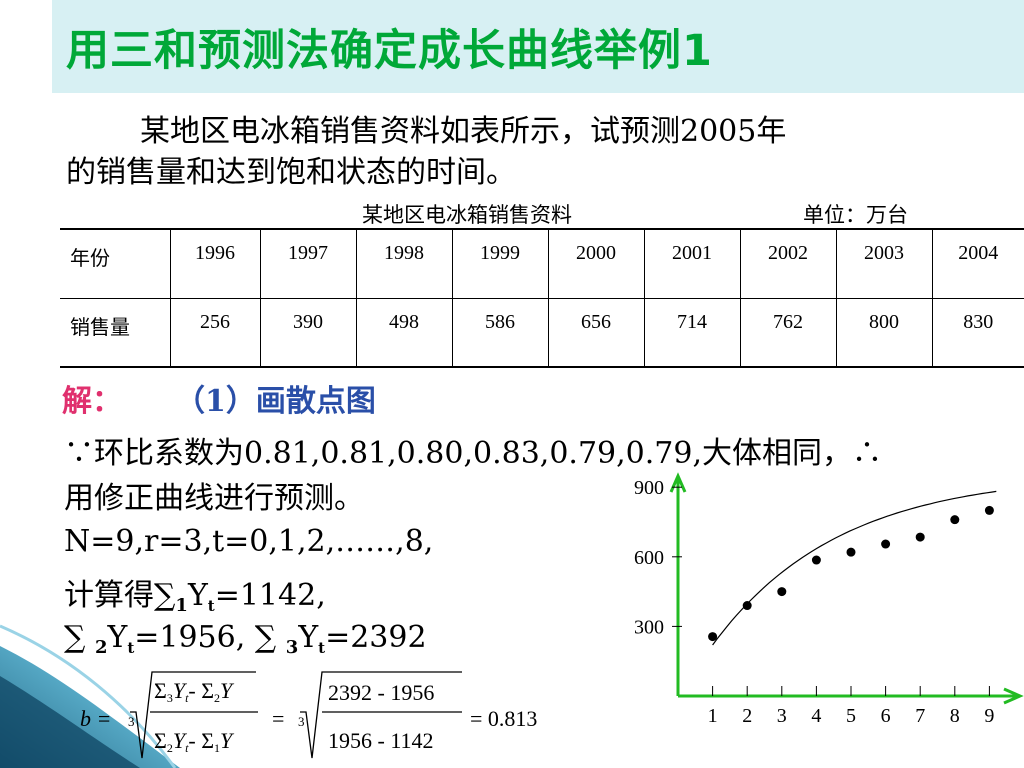 Image resolution: width=1024 pixels, height=768 pixels. I want to click on sum3-value: =2392, so click(376, 637).